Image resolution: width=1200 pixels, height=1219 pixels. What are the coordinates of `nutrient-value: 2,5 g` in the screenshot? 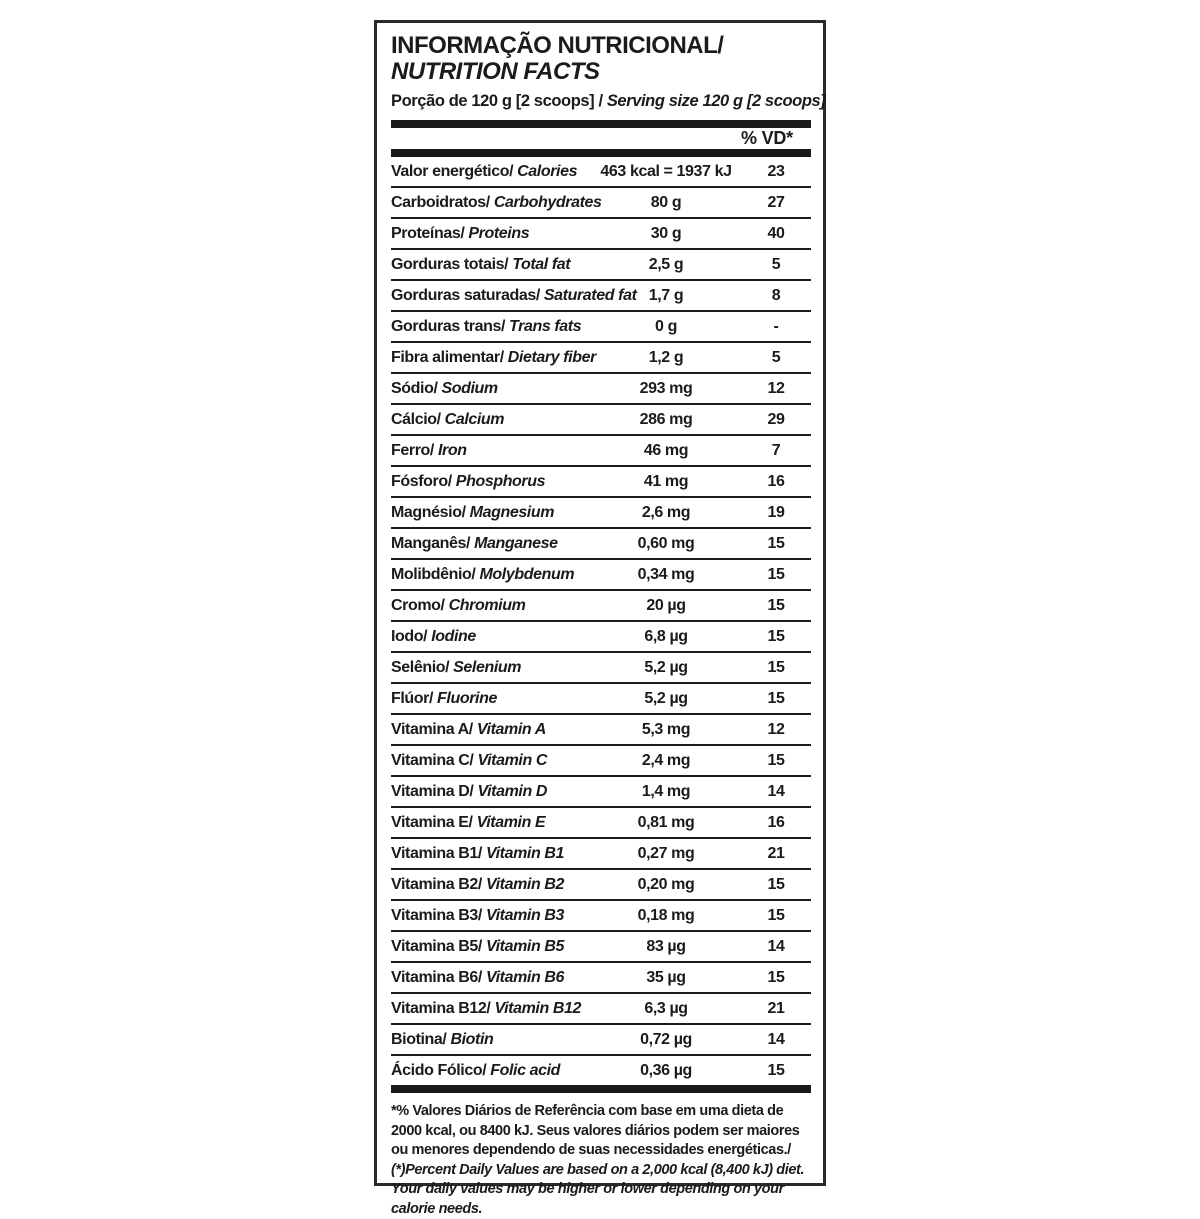 It's located at (666, 264).